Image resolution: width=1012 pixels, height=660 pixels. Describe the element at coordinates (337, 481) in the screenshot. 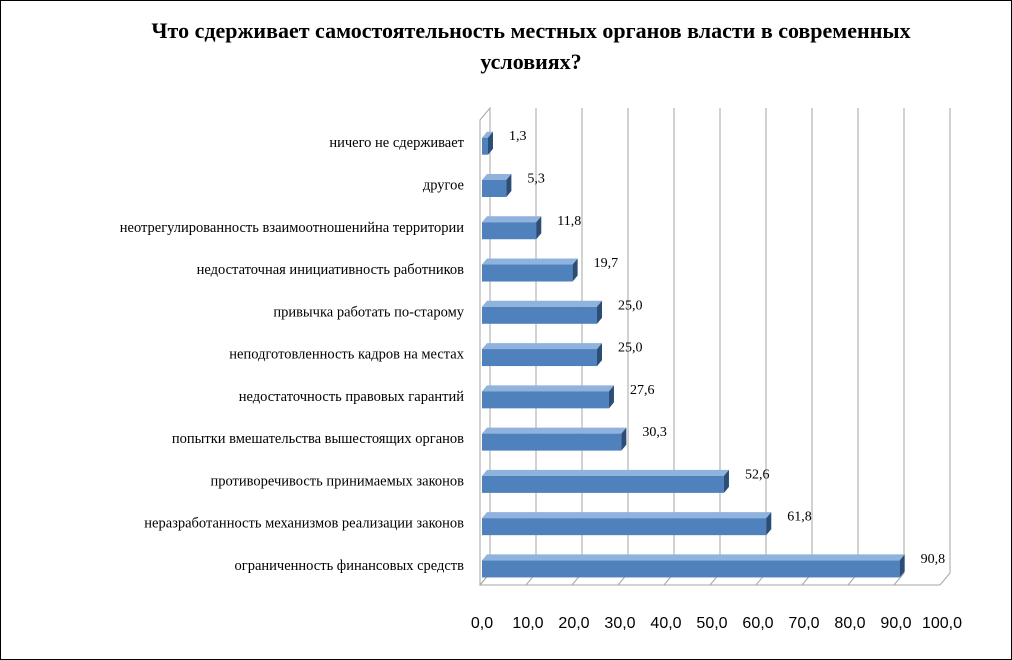

I see `category-label: противоречивость принимаемых законов` at that location.